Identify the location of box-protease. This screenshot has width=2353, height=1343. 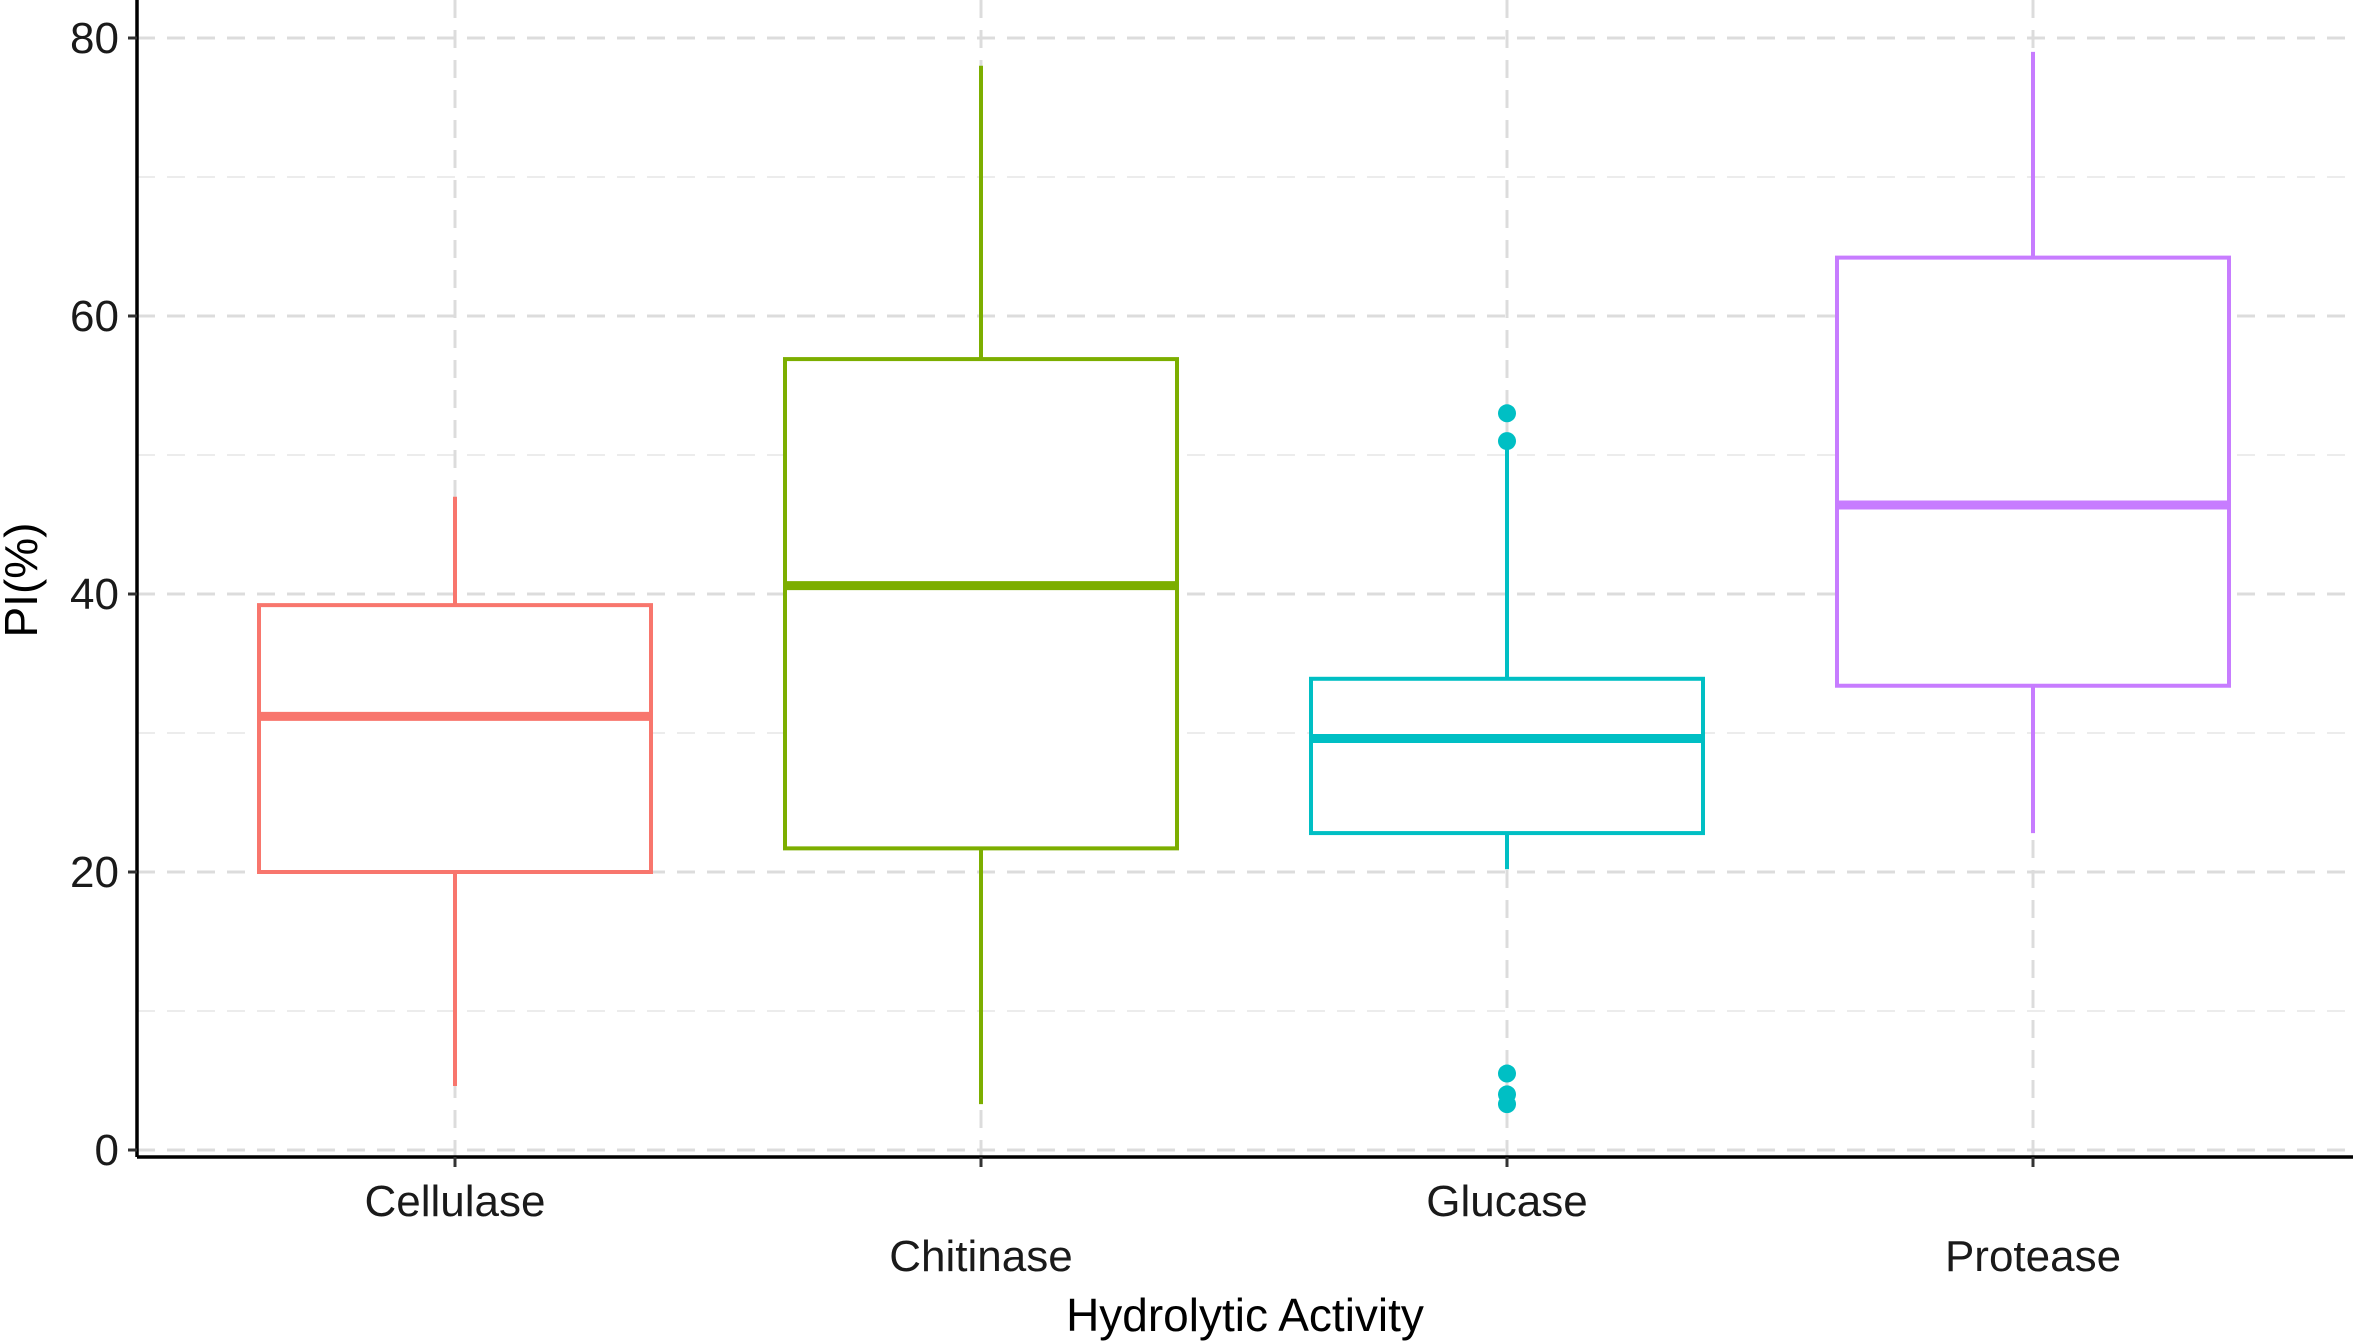
(2033, 442).